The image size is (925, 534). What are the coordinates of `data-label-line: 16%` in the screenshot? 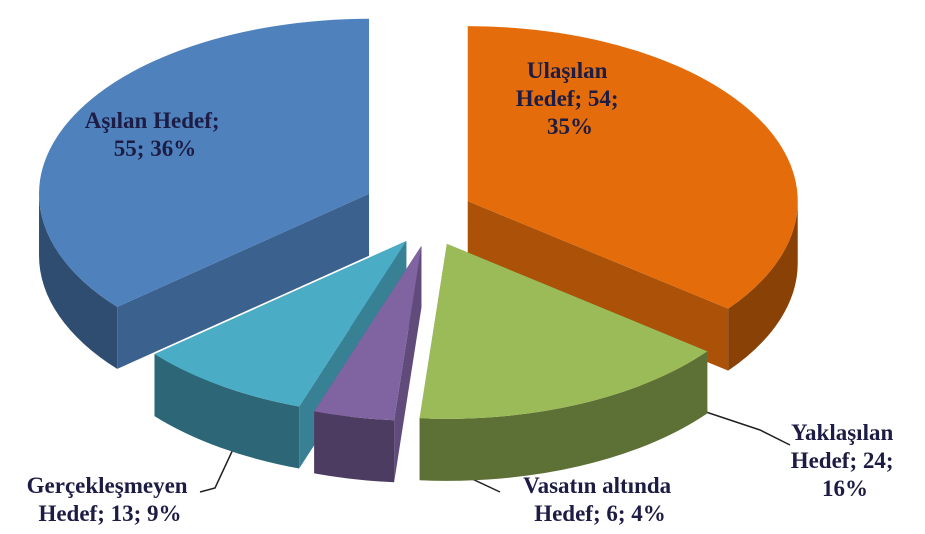 It's located at (845, 488).